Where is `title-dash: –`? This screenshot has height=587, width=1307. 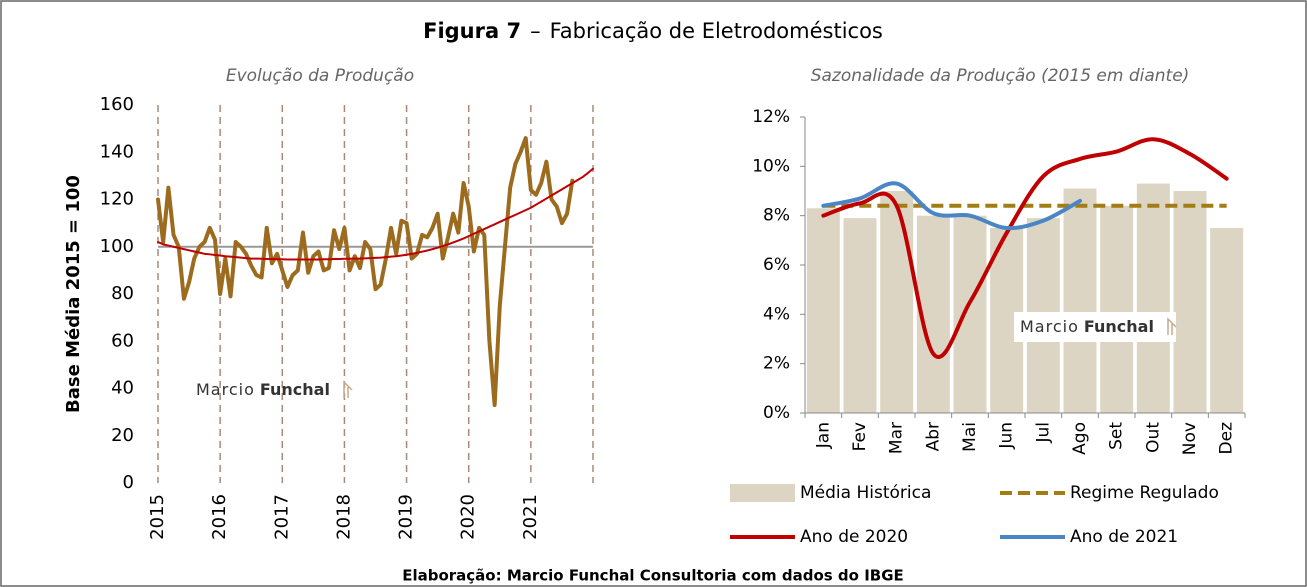 title-dash: – is located at coordinates (535, 31).